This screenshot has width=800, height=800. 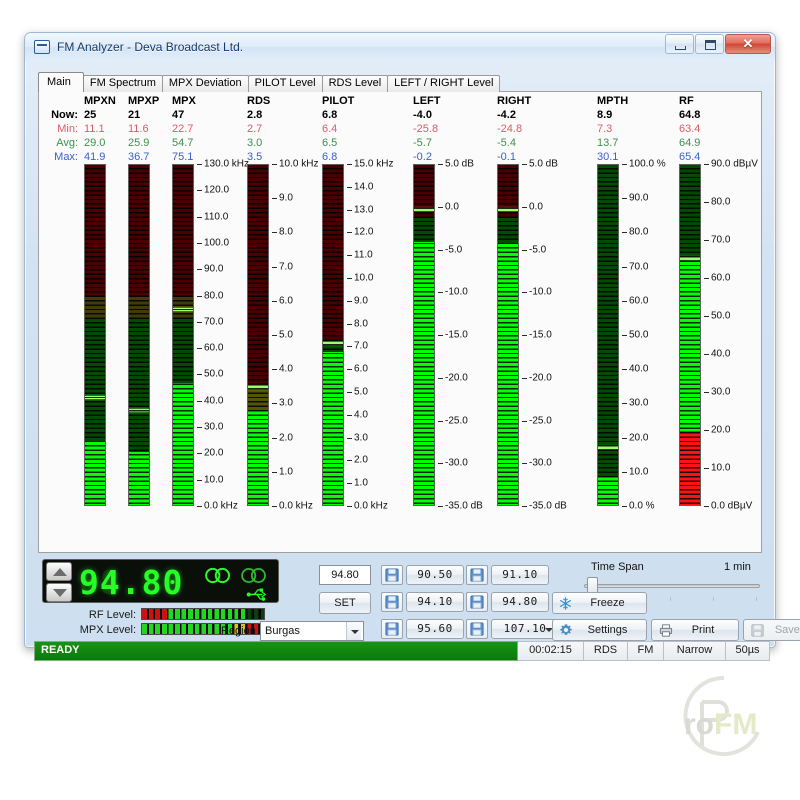 What do you see at coordinates (285, 83) in the screenshot?
I see `tab-pilot-level: PILOT Level` at bounding box center [285, 83].